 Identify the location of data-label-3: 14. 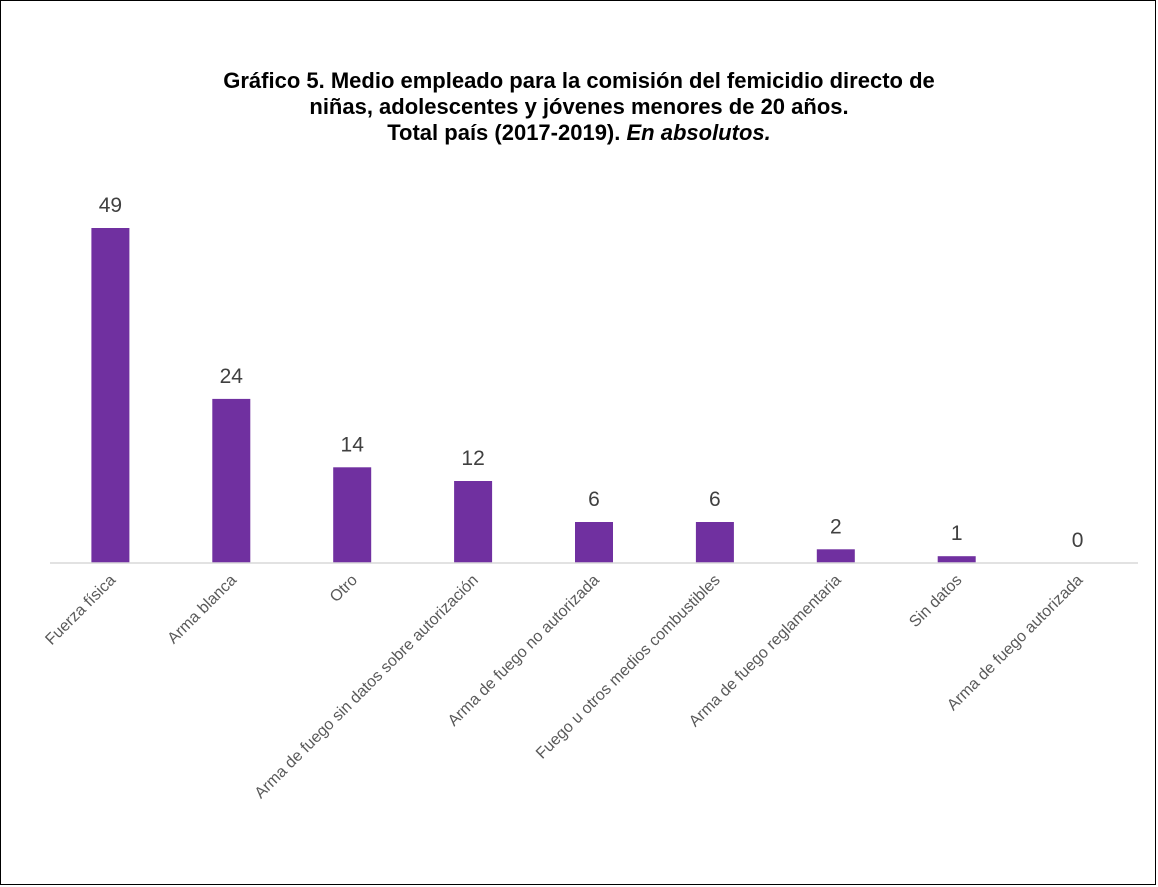
(353, 444).